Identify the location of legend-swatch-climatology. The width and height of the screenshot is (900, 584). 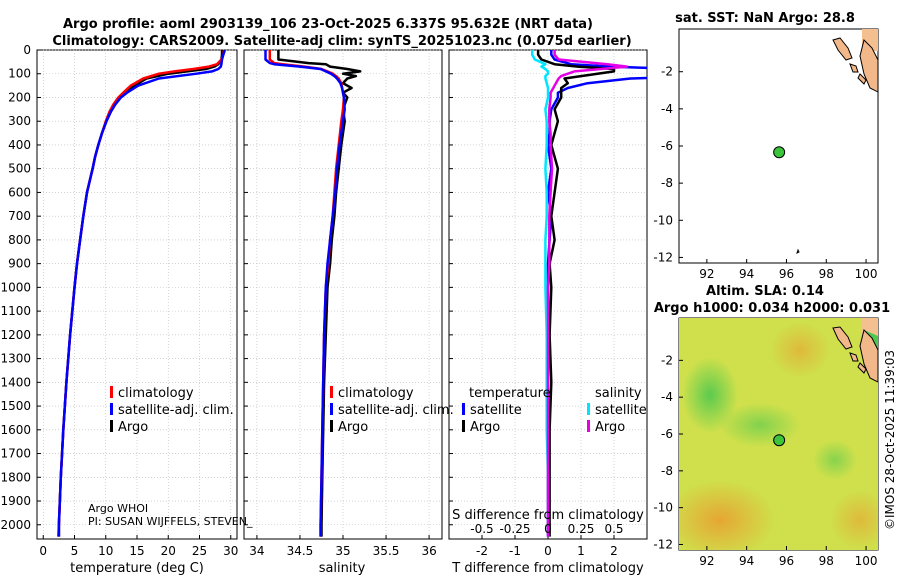
(111, 392).